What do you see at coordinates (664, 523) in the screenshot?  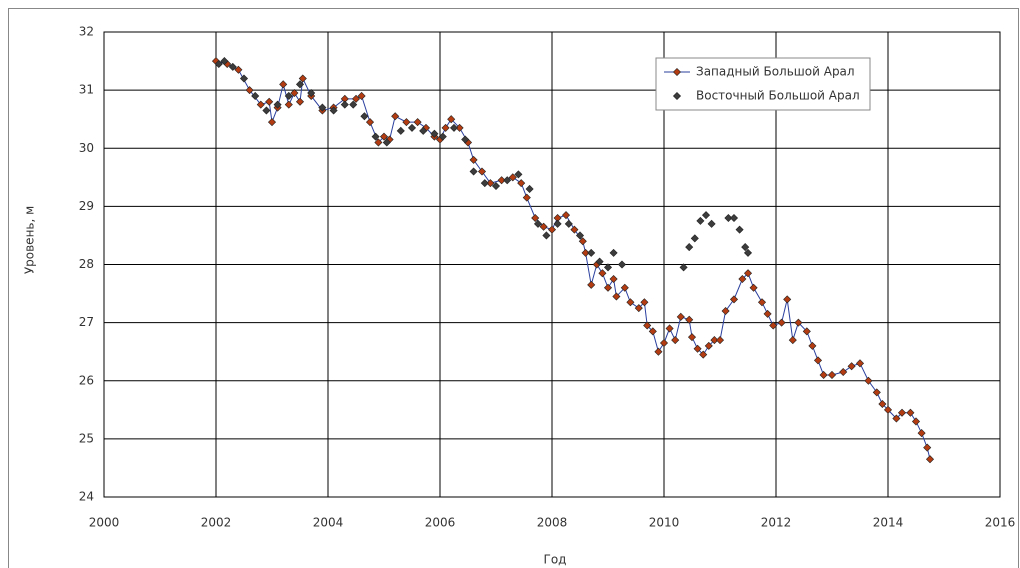 I see `x-tick-label: 2010` at bounding box center [664, 523].